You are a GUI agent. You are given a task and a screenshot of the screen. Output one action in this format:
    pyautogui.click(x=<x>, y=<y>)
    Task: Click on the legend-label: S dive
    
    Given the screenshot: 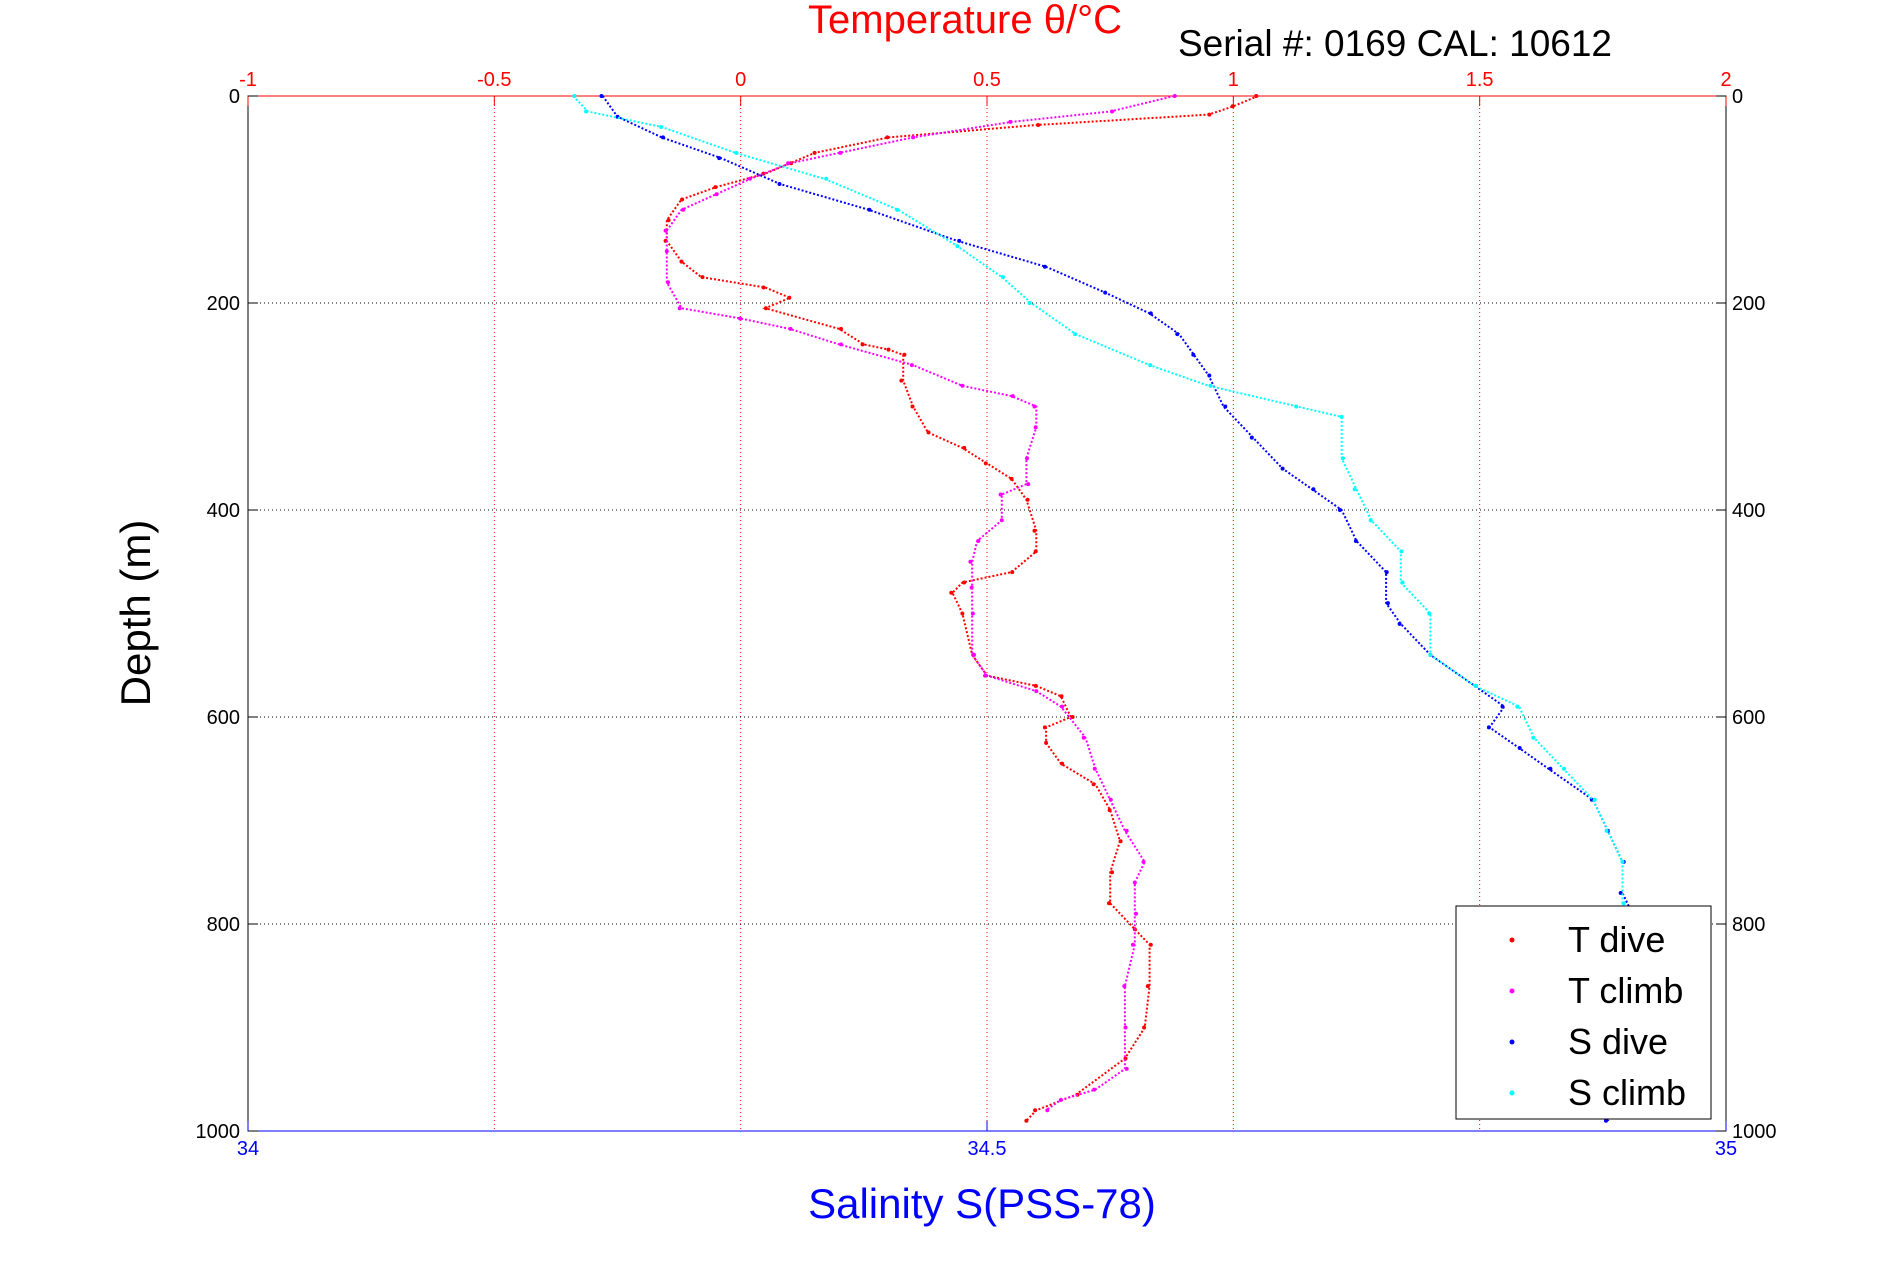 What is the action you would take?
    pyautogui.click(x=1618, y=1041)
    